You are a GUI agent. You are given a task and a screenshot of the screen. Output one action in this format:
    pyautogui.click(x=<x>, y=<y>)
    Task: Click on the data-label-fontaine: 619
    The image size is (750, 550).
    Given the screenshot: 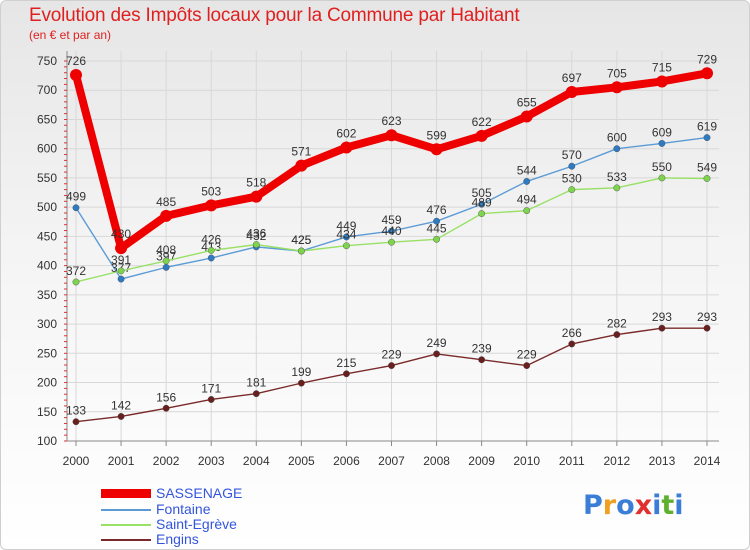 What is the action you would take?
    pyautogui.click(x=707, y=127)
    